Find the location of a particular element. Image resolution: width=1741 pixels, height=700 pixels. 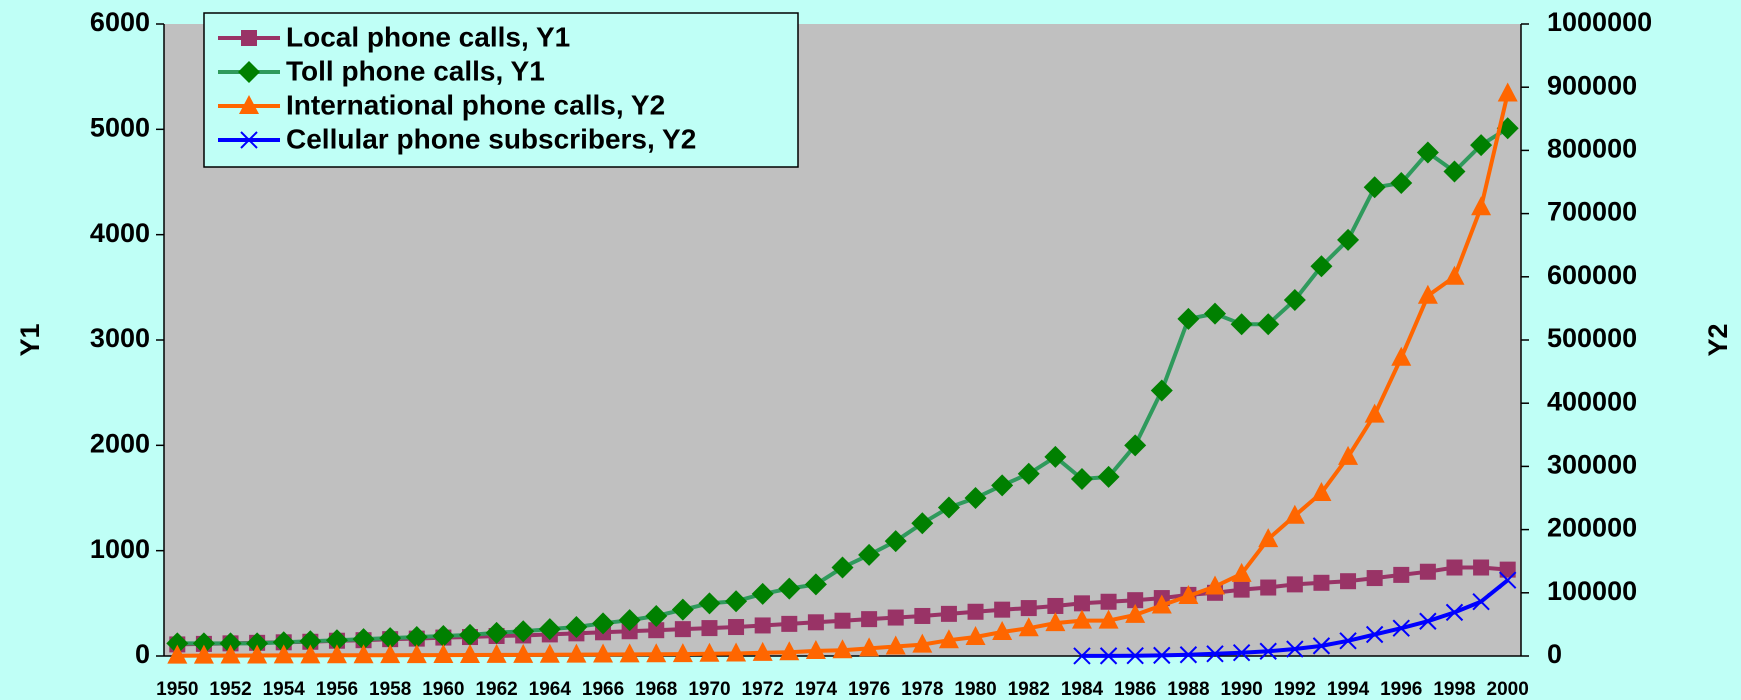

x-tick-label: 1970 is located at coordinates (709, 689).